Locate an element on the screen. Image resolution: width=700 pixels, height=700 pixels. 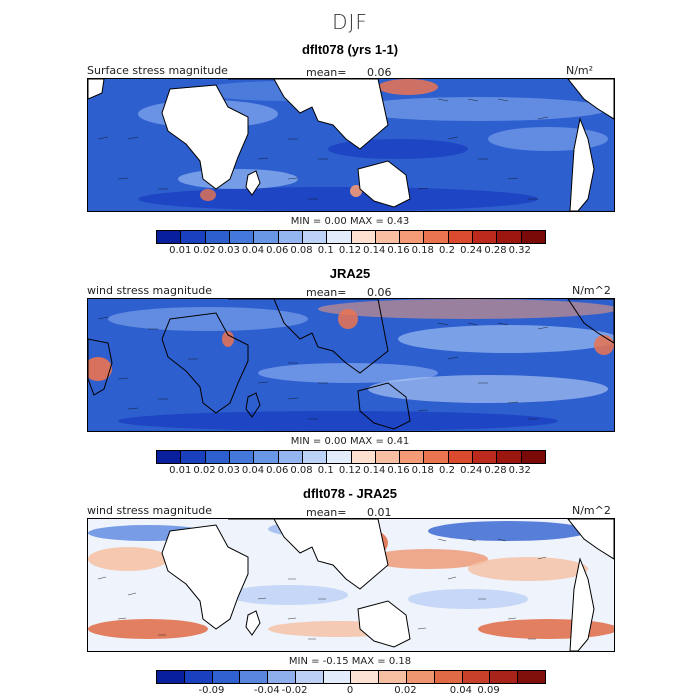
panel-3-heading: dflt078 - JRA25 is located at coordinates (350, 493).